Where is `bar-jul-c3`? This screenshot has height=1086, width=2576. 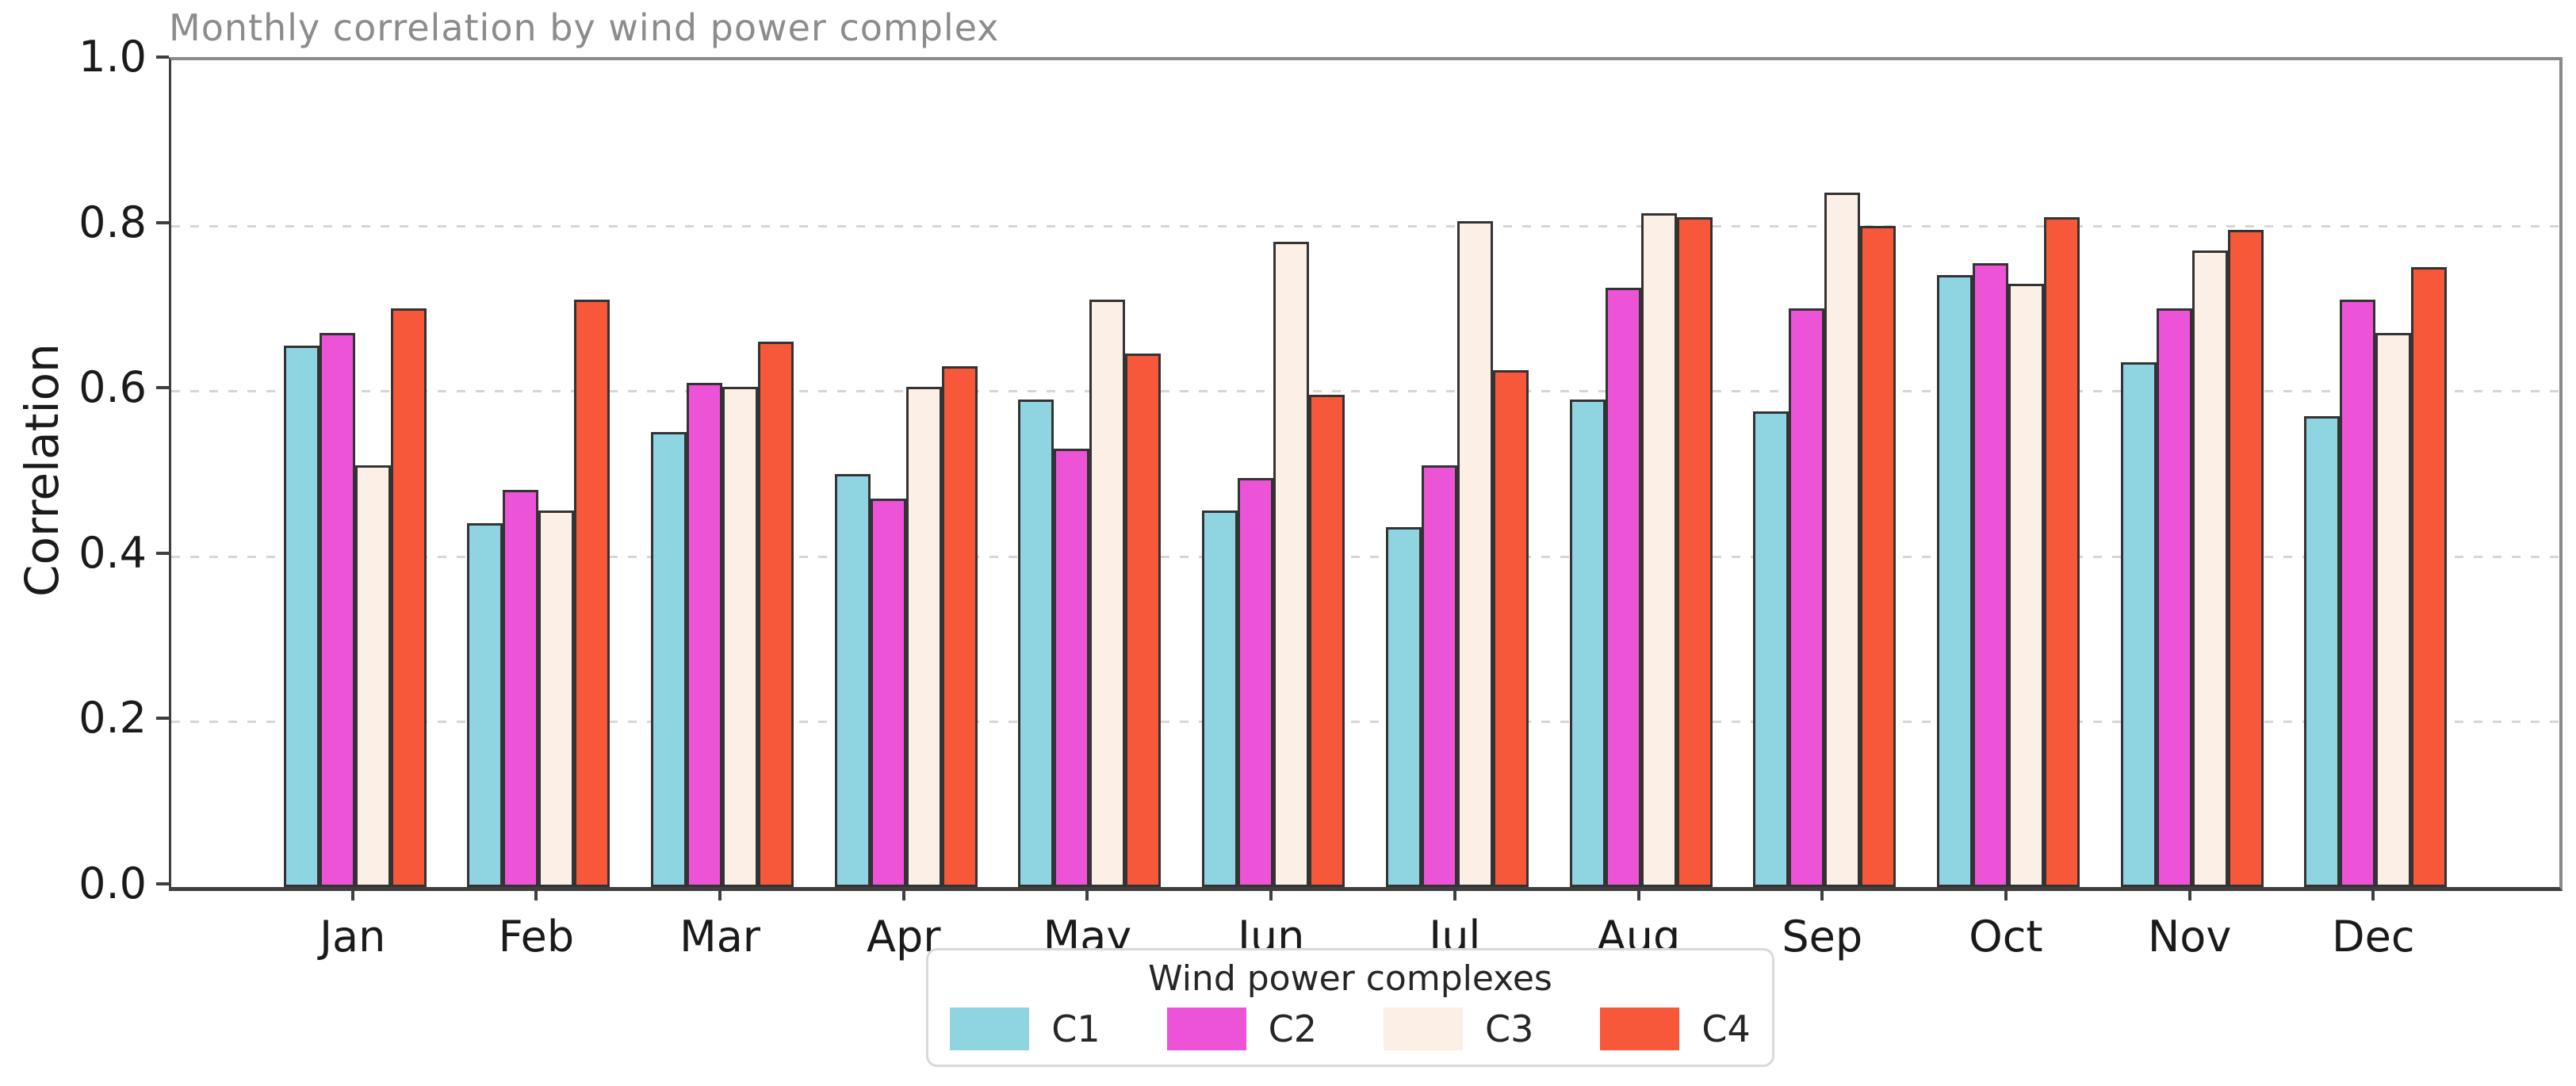 bar-jul-c3 is located at coordinates (1474, 554).